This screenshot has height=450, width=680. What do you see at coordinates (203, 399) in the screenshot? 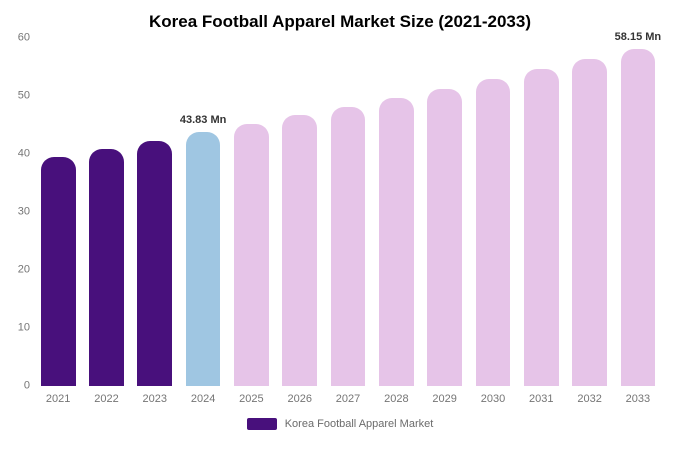
I see `x-label-2024: 2024` at bounding box center [203, 399].